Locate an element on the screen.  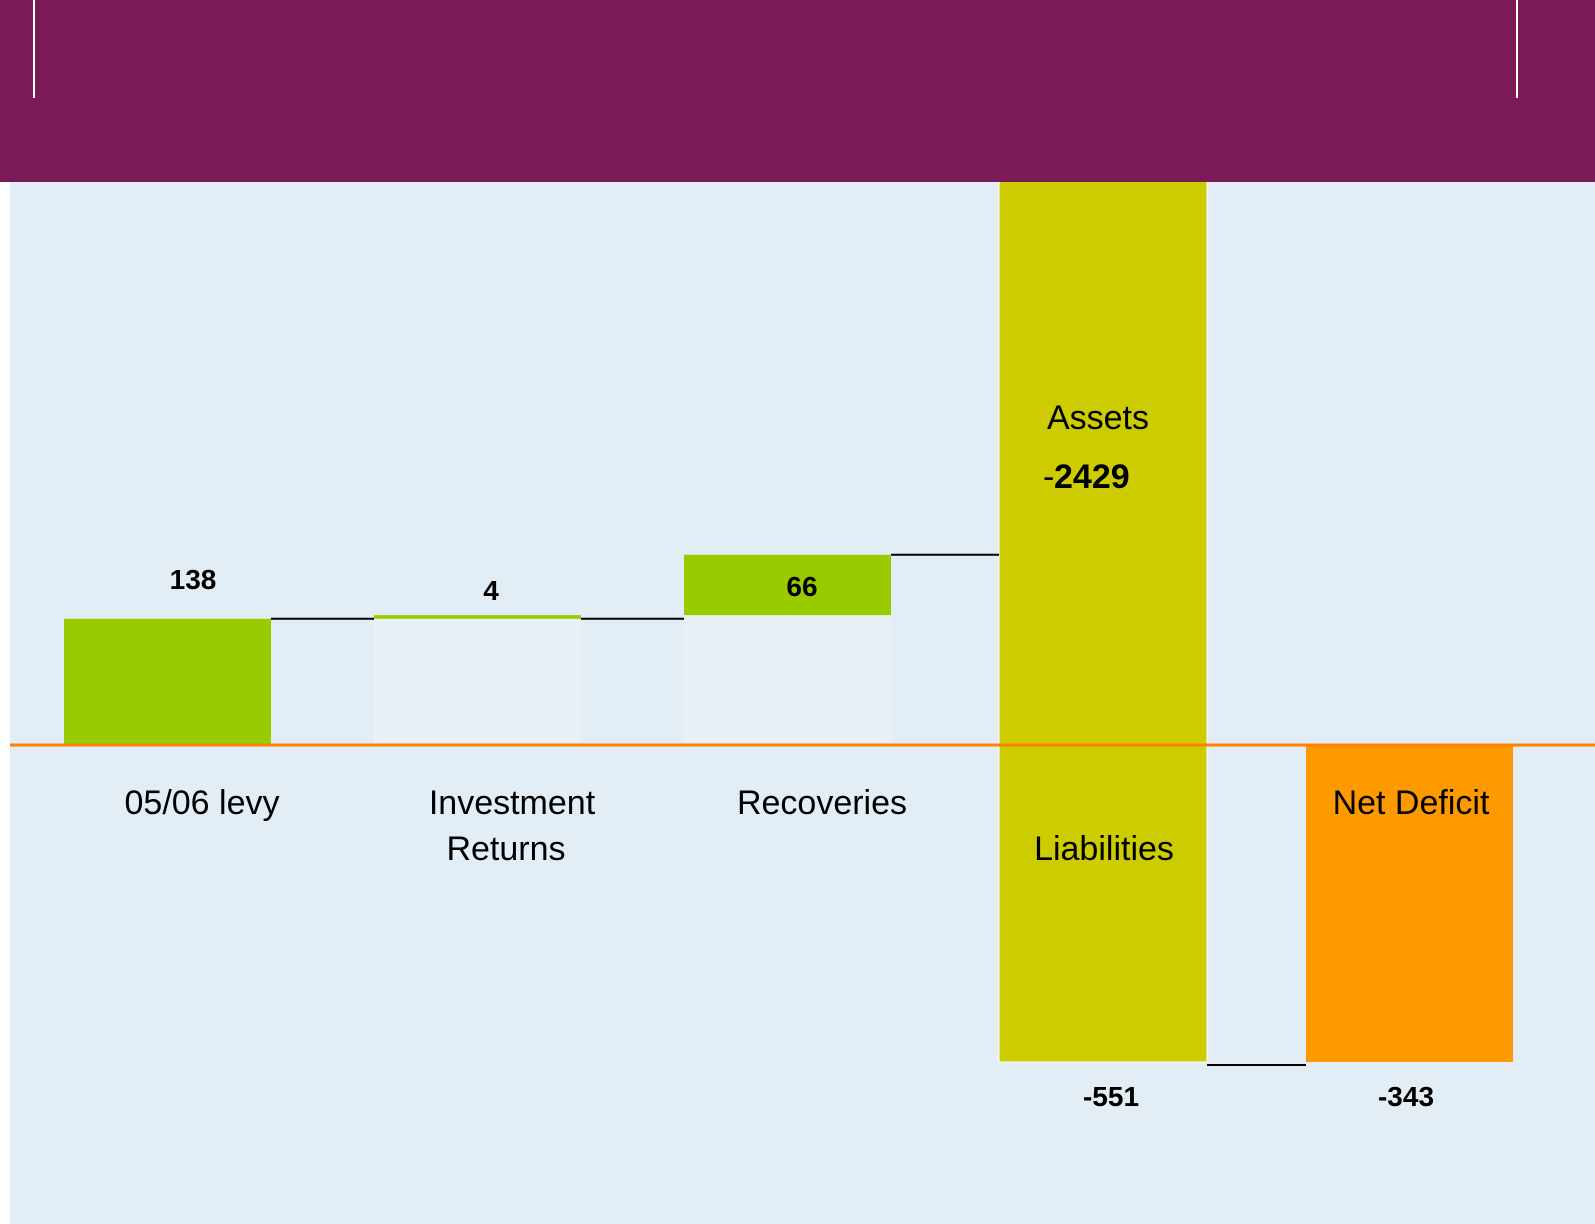
category-label-investment-line2: Returns is located at coordinates (505, 849).